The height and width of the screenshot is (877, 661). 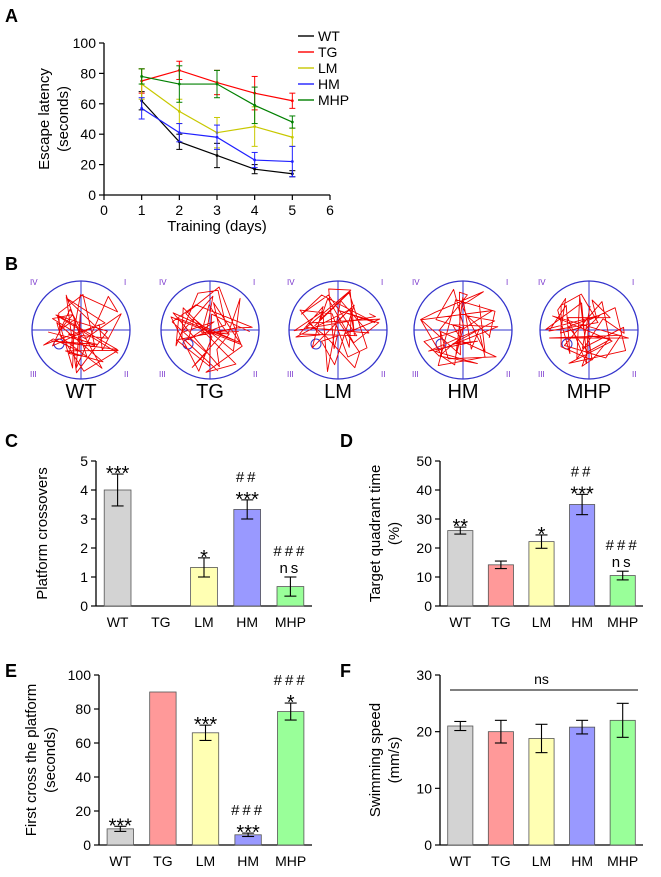 I want to click on significance-annotation: *, so click(x=291, y=703).